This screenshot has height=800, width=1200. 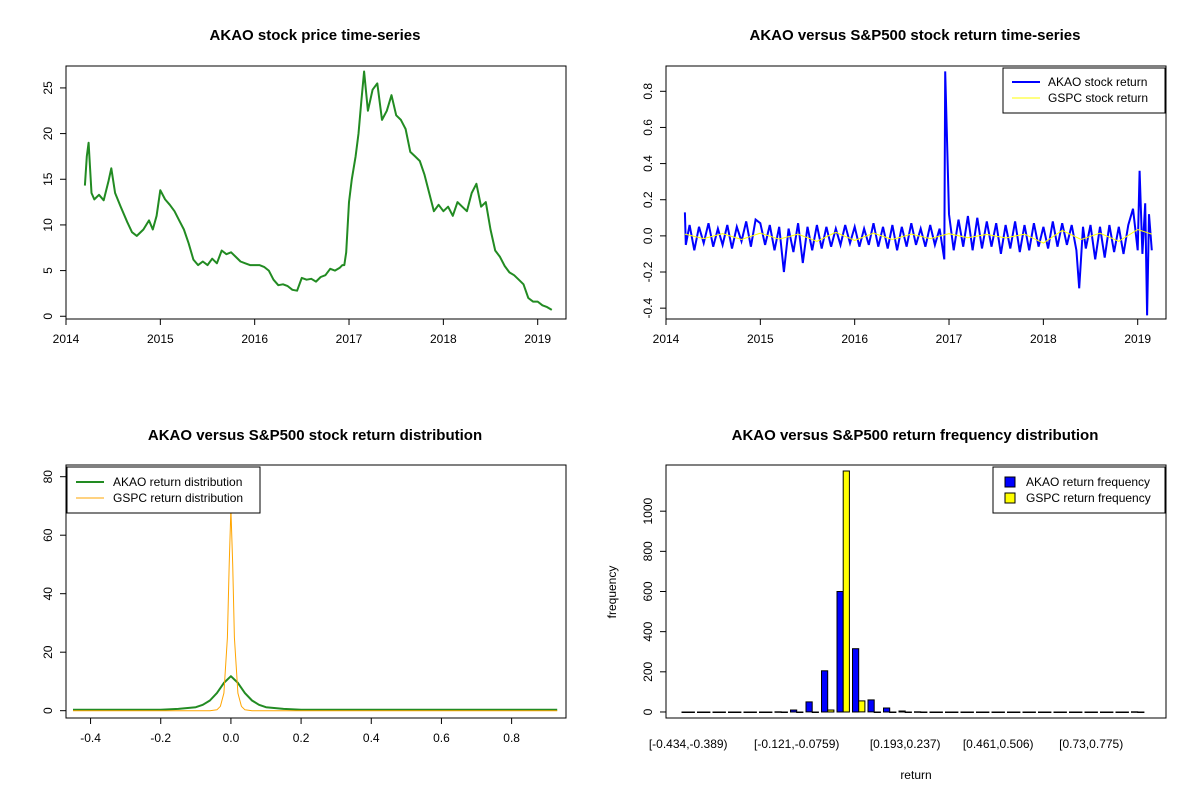 What do you see at coordinates (315, 693) in the screenshot?
I see `series-line-akao-density` at bounding box center [315, 693].